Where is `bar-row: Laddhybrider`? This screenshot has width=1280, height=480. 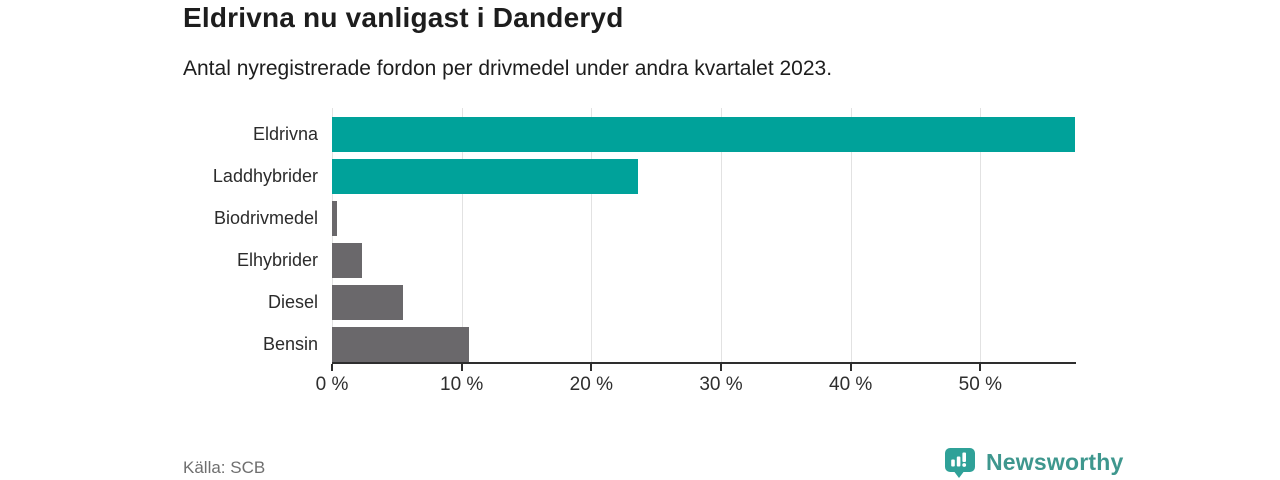
bar-row: Laddhybrider is located at coordinates (640, 176).